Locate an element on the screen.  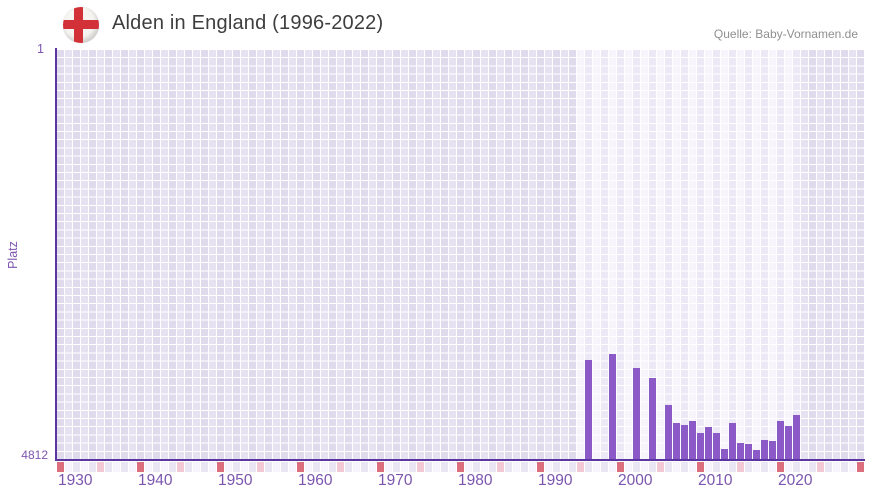
rank-bar-2016 is located at coordinates (748, 451).